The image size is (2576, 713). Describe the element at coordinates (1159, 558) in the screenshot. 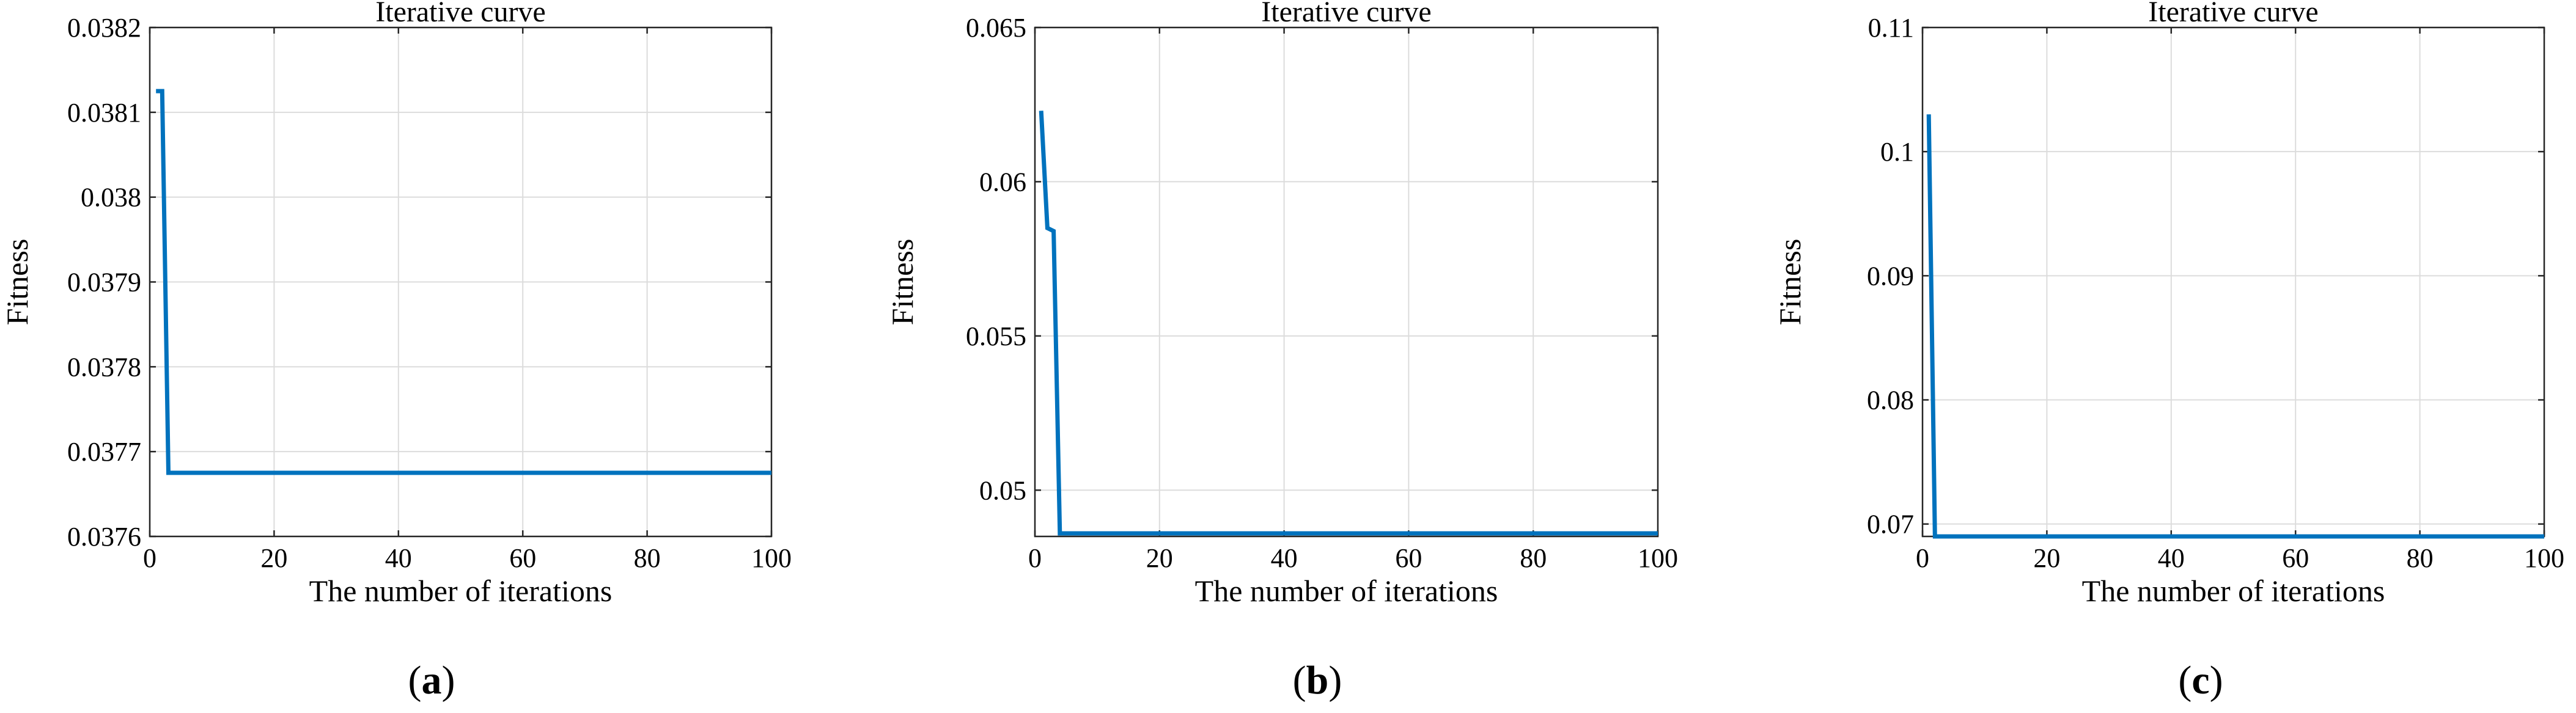

I see `xtick-label-b-1: 20` at that location.